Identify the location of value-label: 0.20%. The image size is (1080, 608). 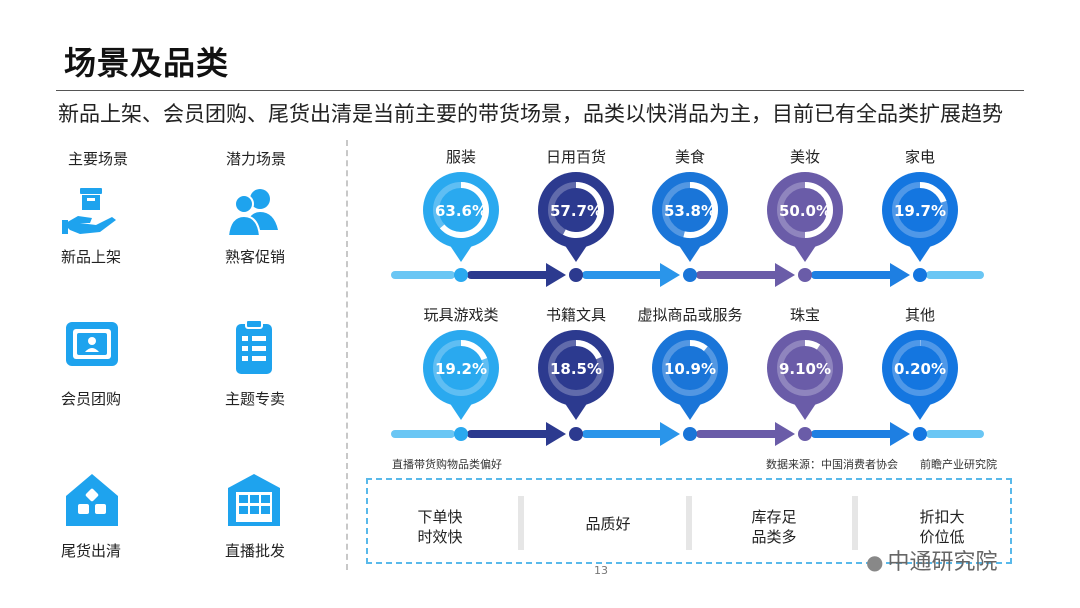
(920, 369).